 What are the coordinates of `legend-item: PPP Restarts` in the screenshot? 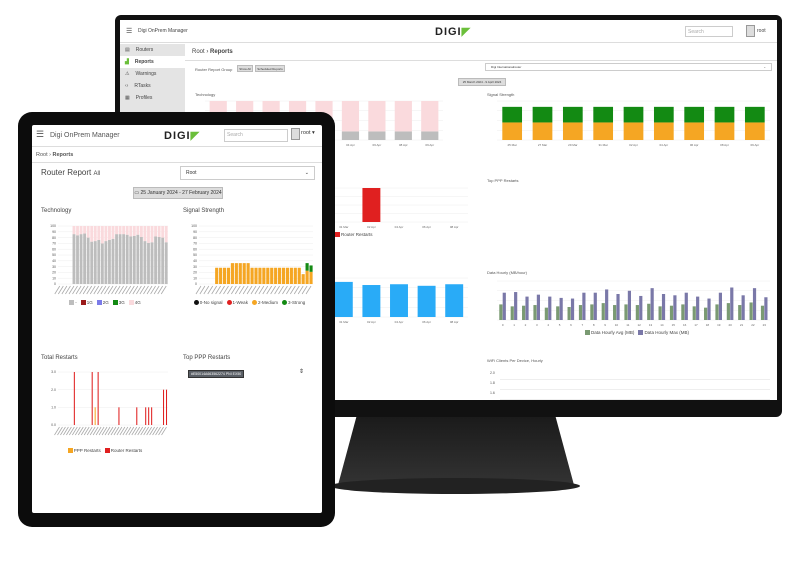 It's located at (84, 451).